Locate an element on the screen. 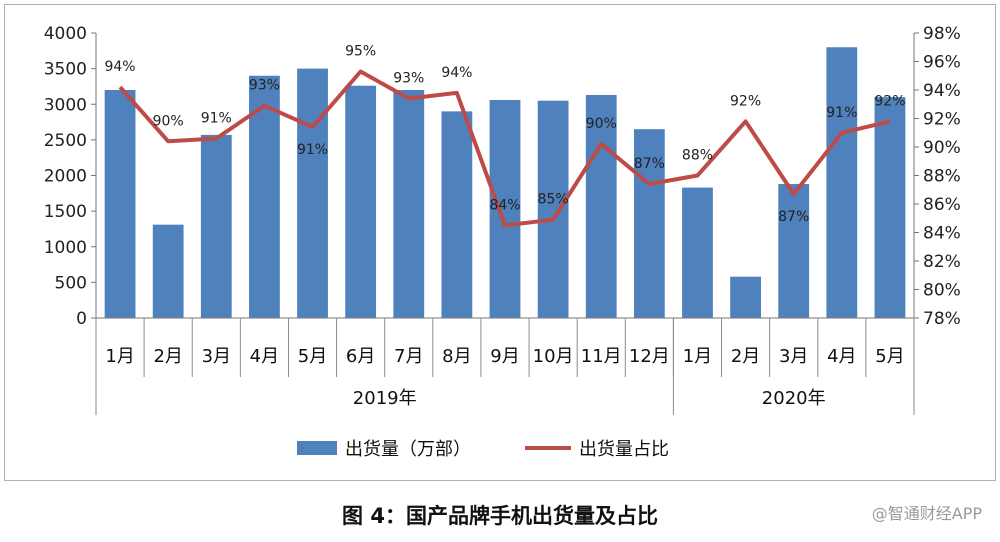 This screenshot has width=1000, height=542. right-tick-label: 92% is located at coordinates (942, 120).